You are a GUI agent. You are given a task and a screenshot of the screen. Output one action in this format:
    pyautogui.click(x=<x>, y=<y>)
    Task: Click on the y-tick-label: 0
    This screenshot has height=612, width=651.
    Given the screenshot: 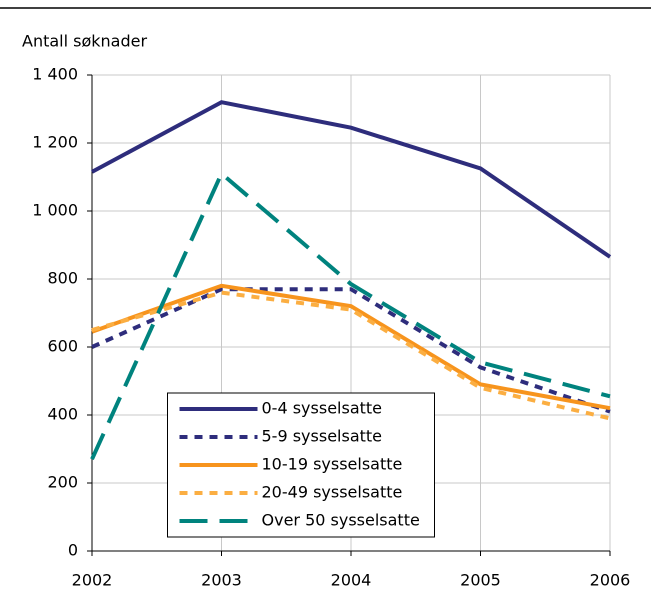 What is the action you would take?
    pyautogui.click(x=73, y=550)
    